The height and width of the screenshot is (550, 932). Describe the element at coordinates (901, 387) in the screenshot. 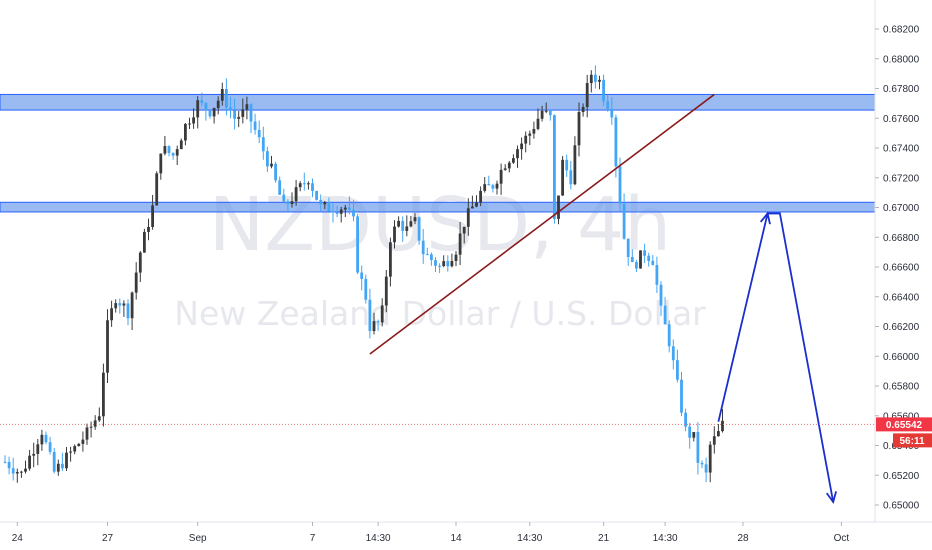

I see `y-tick-label: 0.65800` at that location.